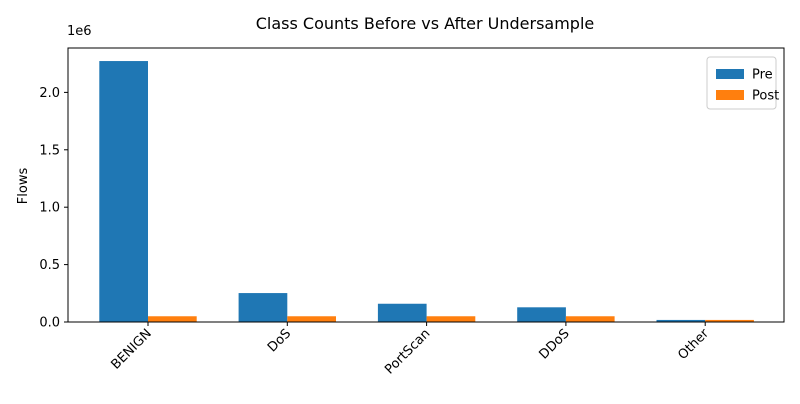 Image resolution: width=800 pixels, height=404 pixels. What do you see at coordinates (123, 192) in the screenshot?
I see `bar-pre-benign` at bounding box center [123, 192].